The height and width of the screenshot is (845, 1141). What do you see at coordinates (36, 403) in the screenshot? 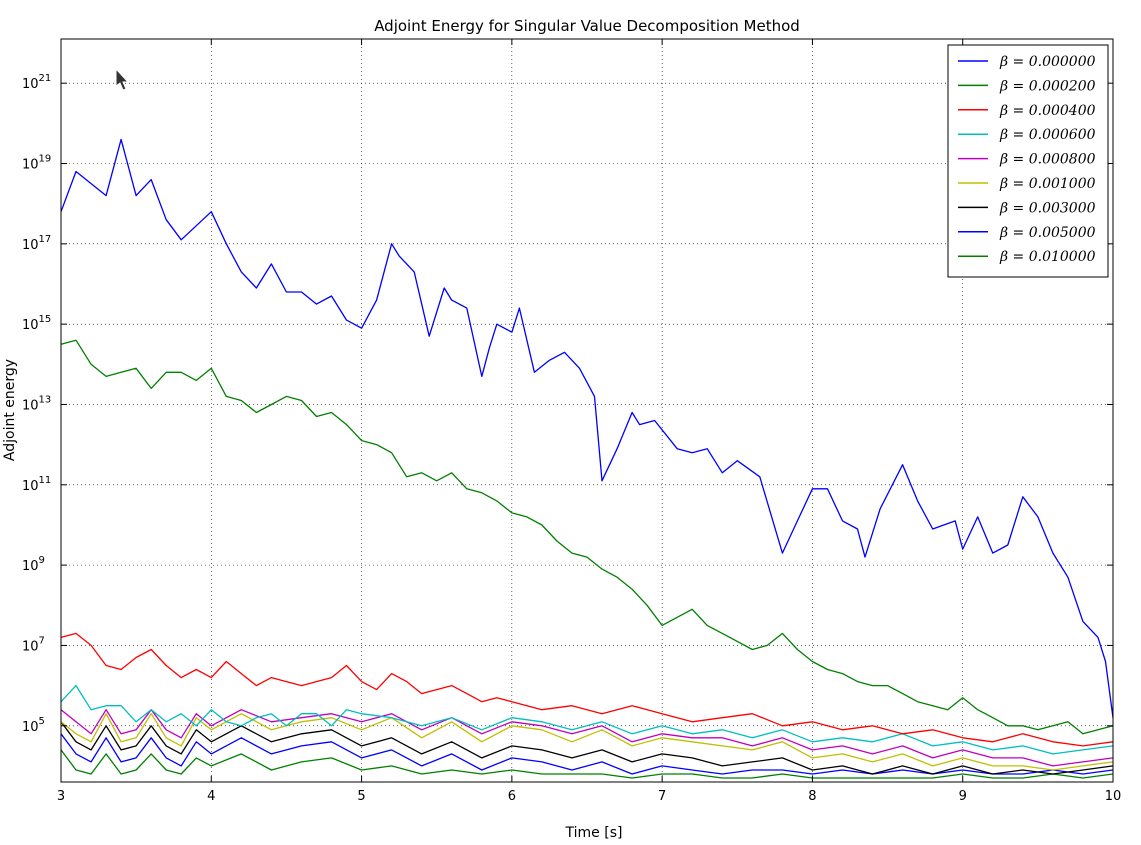
I see `y-tick-label: 10¹³` at bounding box center [36, 403].